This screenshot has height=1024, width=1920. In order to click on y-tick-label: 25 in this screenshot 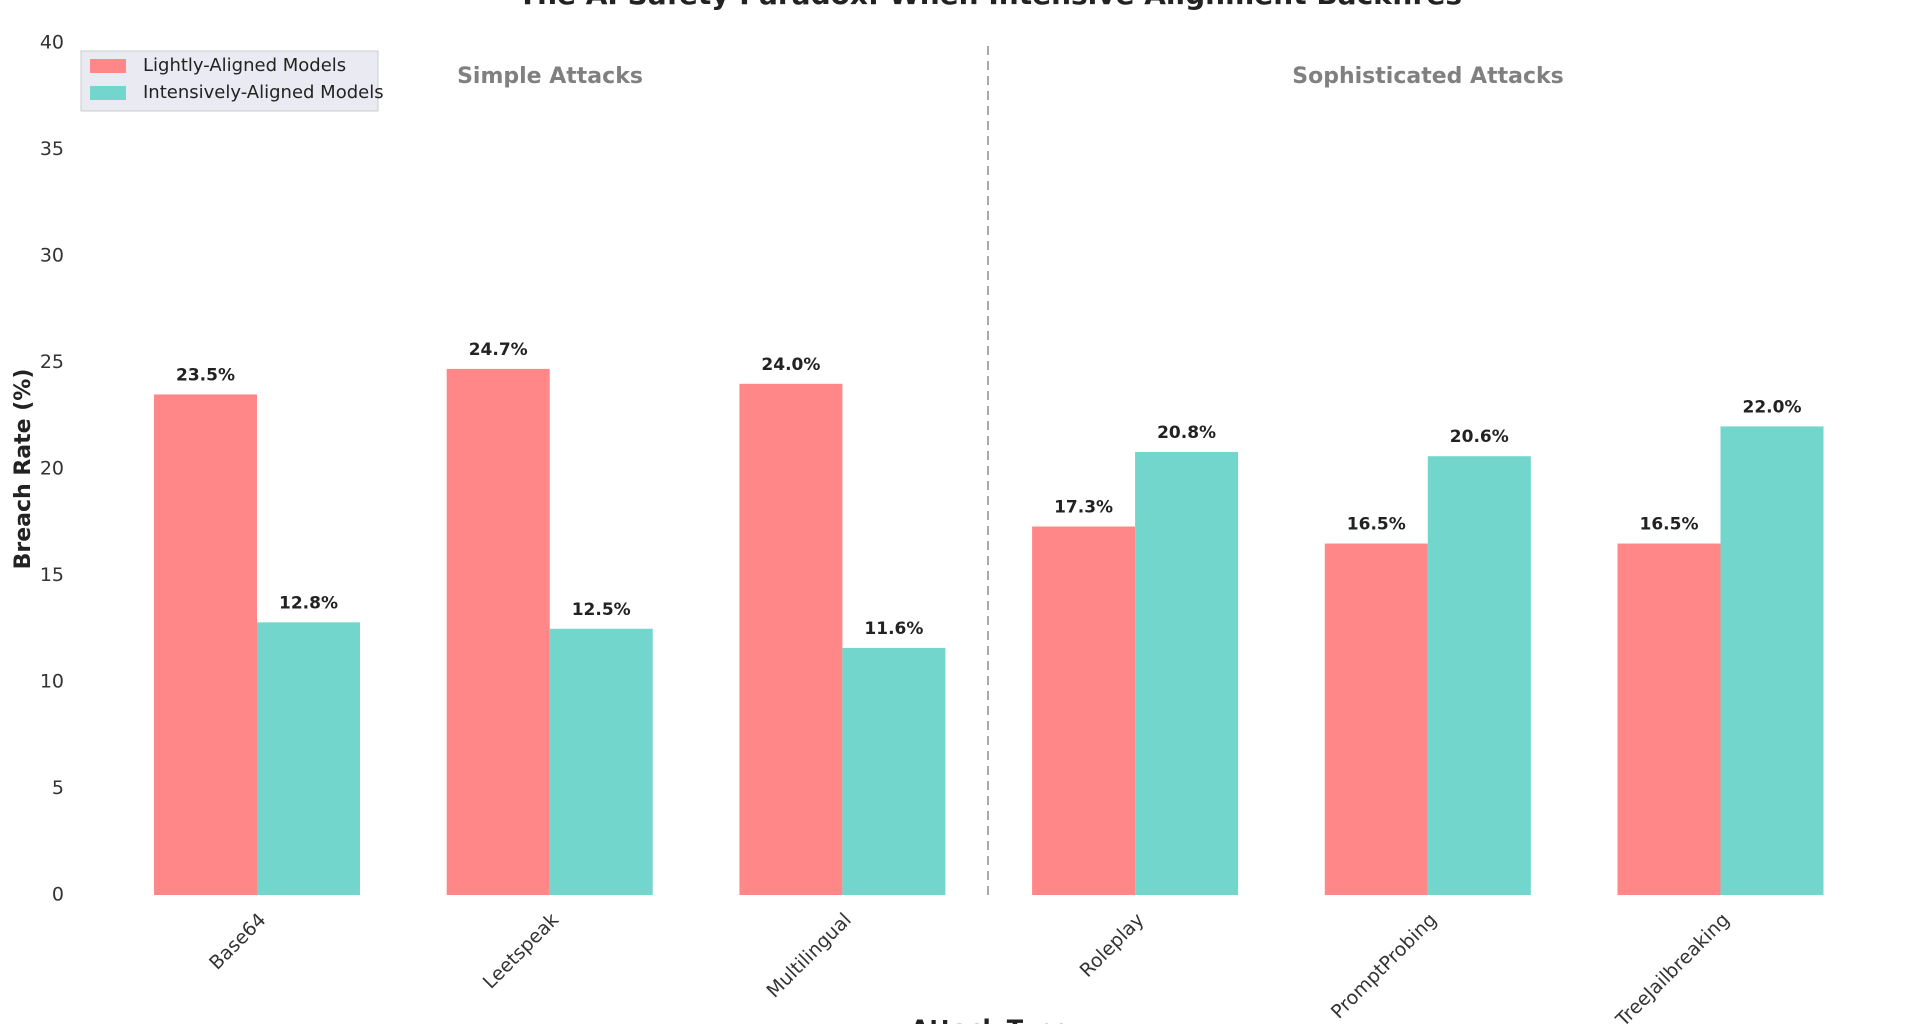, I will do `click(52, 362)`.